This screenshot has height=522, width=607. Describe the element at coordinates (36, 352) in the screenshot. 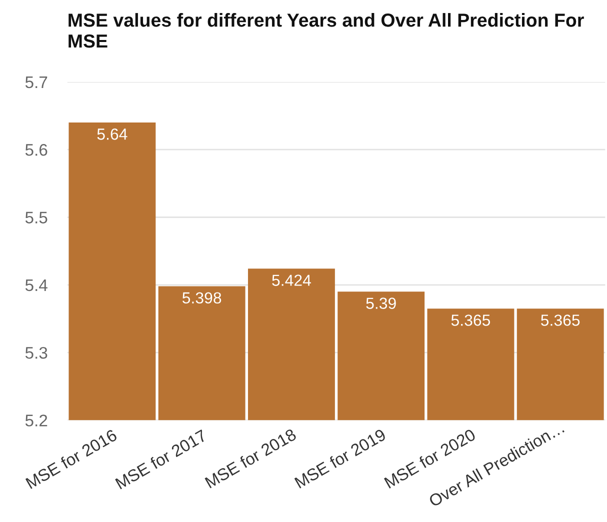

I see `y-tick-label: 5.3` at that location.